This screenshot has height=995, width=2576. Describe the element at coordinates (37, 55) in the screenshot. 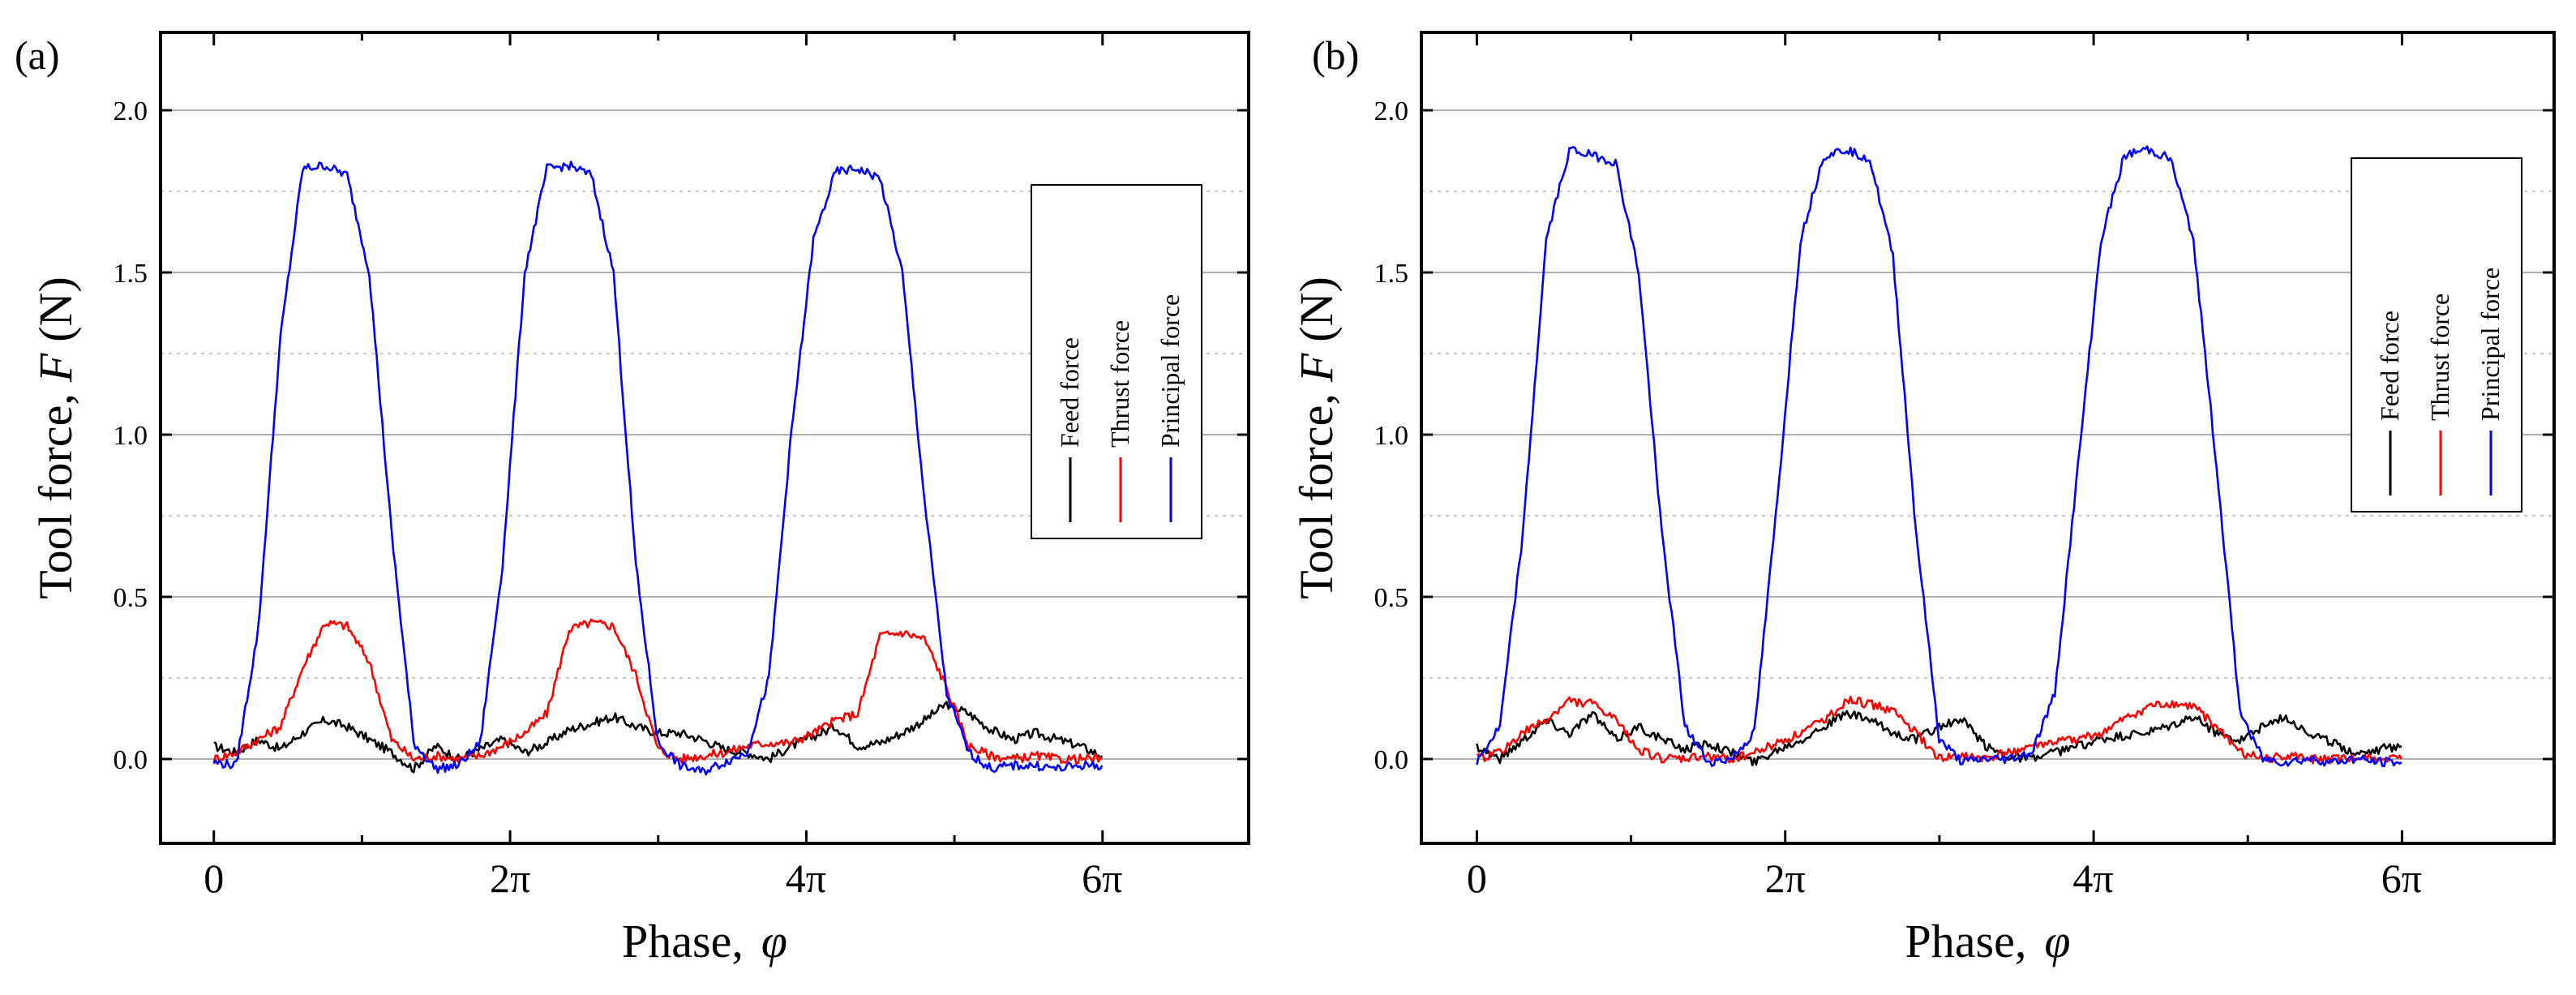

I see `panel-label: (a)` at that location.